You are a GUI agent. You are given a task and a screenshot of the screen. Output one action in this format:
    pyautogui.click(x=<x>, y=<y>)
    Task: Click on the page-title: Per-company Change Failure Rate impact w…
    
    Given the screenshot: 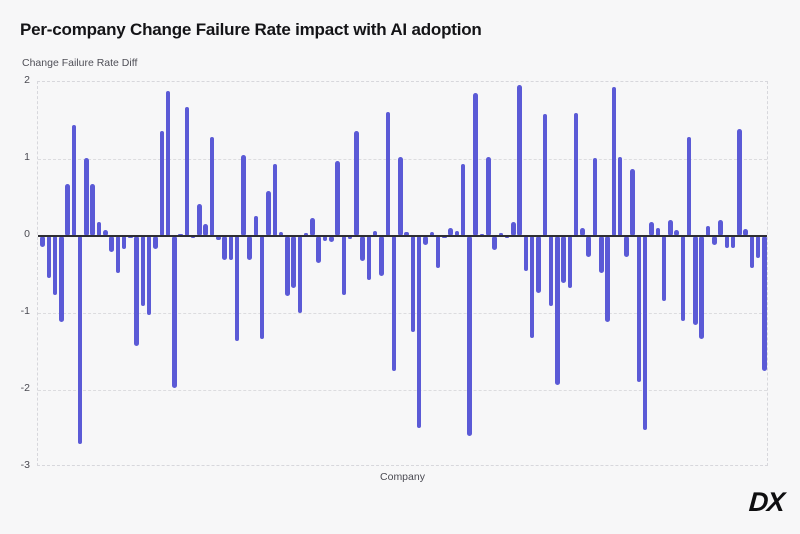 What is the action you would take?
    pyautogui.click(x=251, y=29)
    